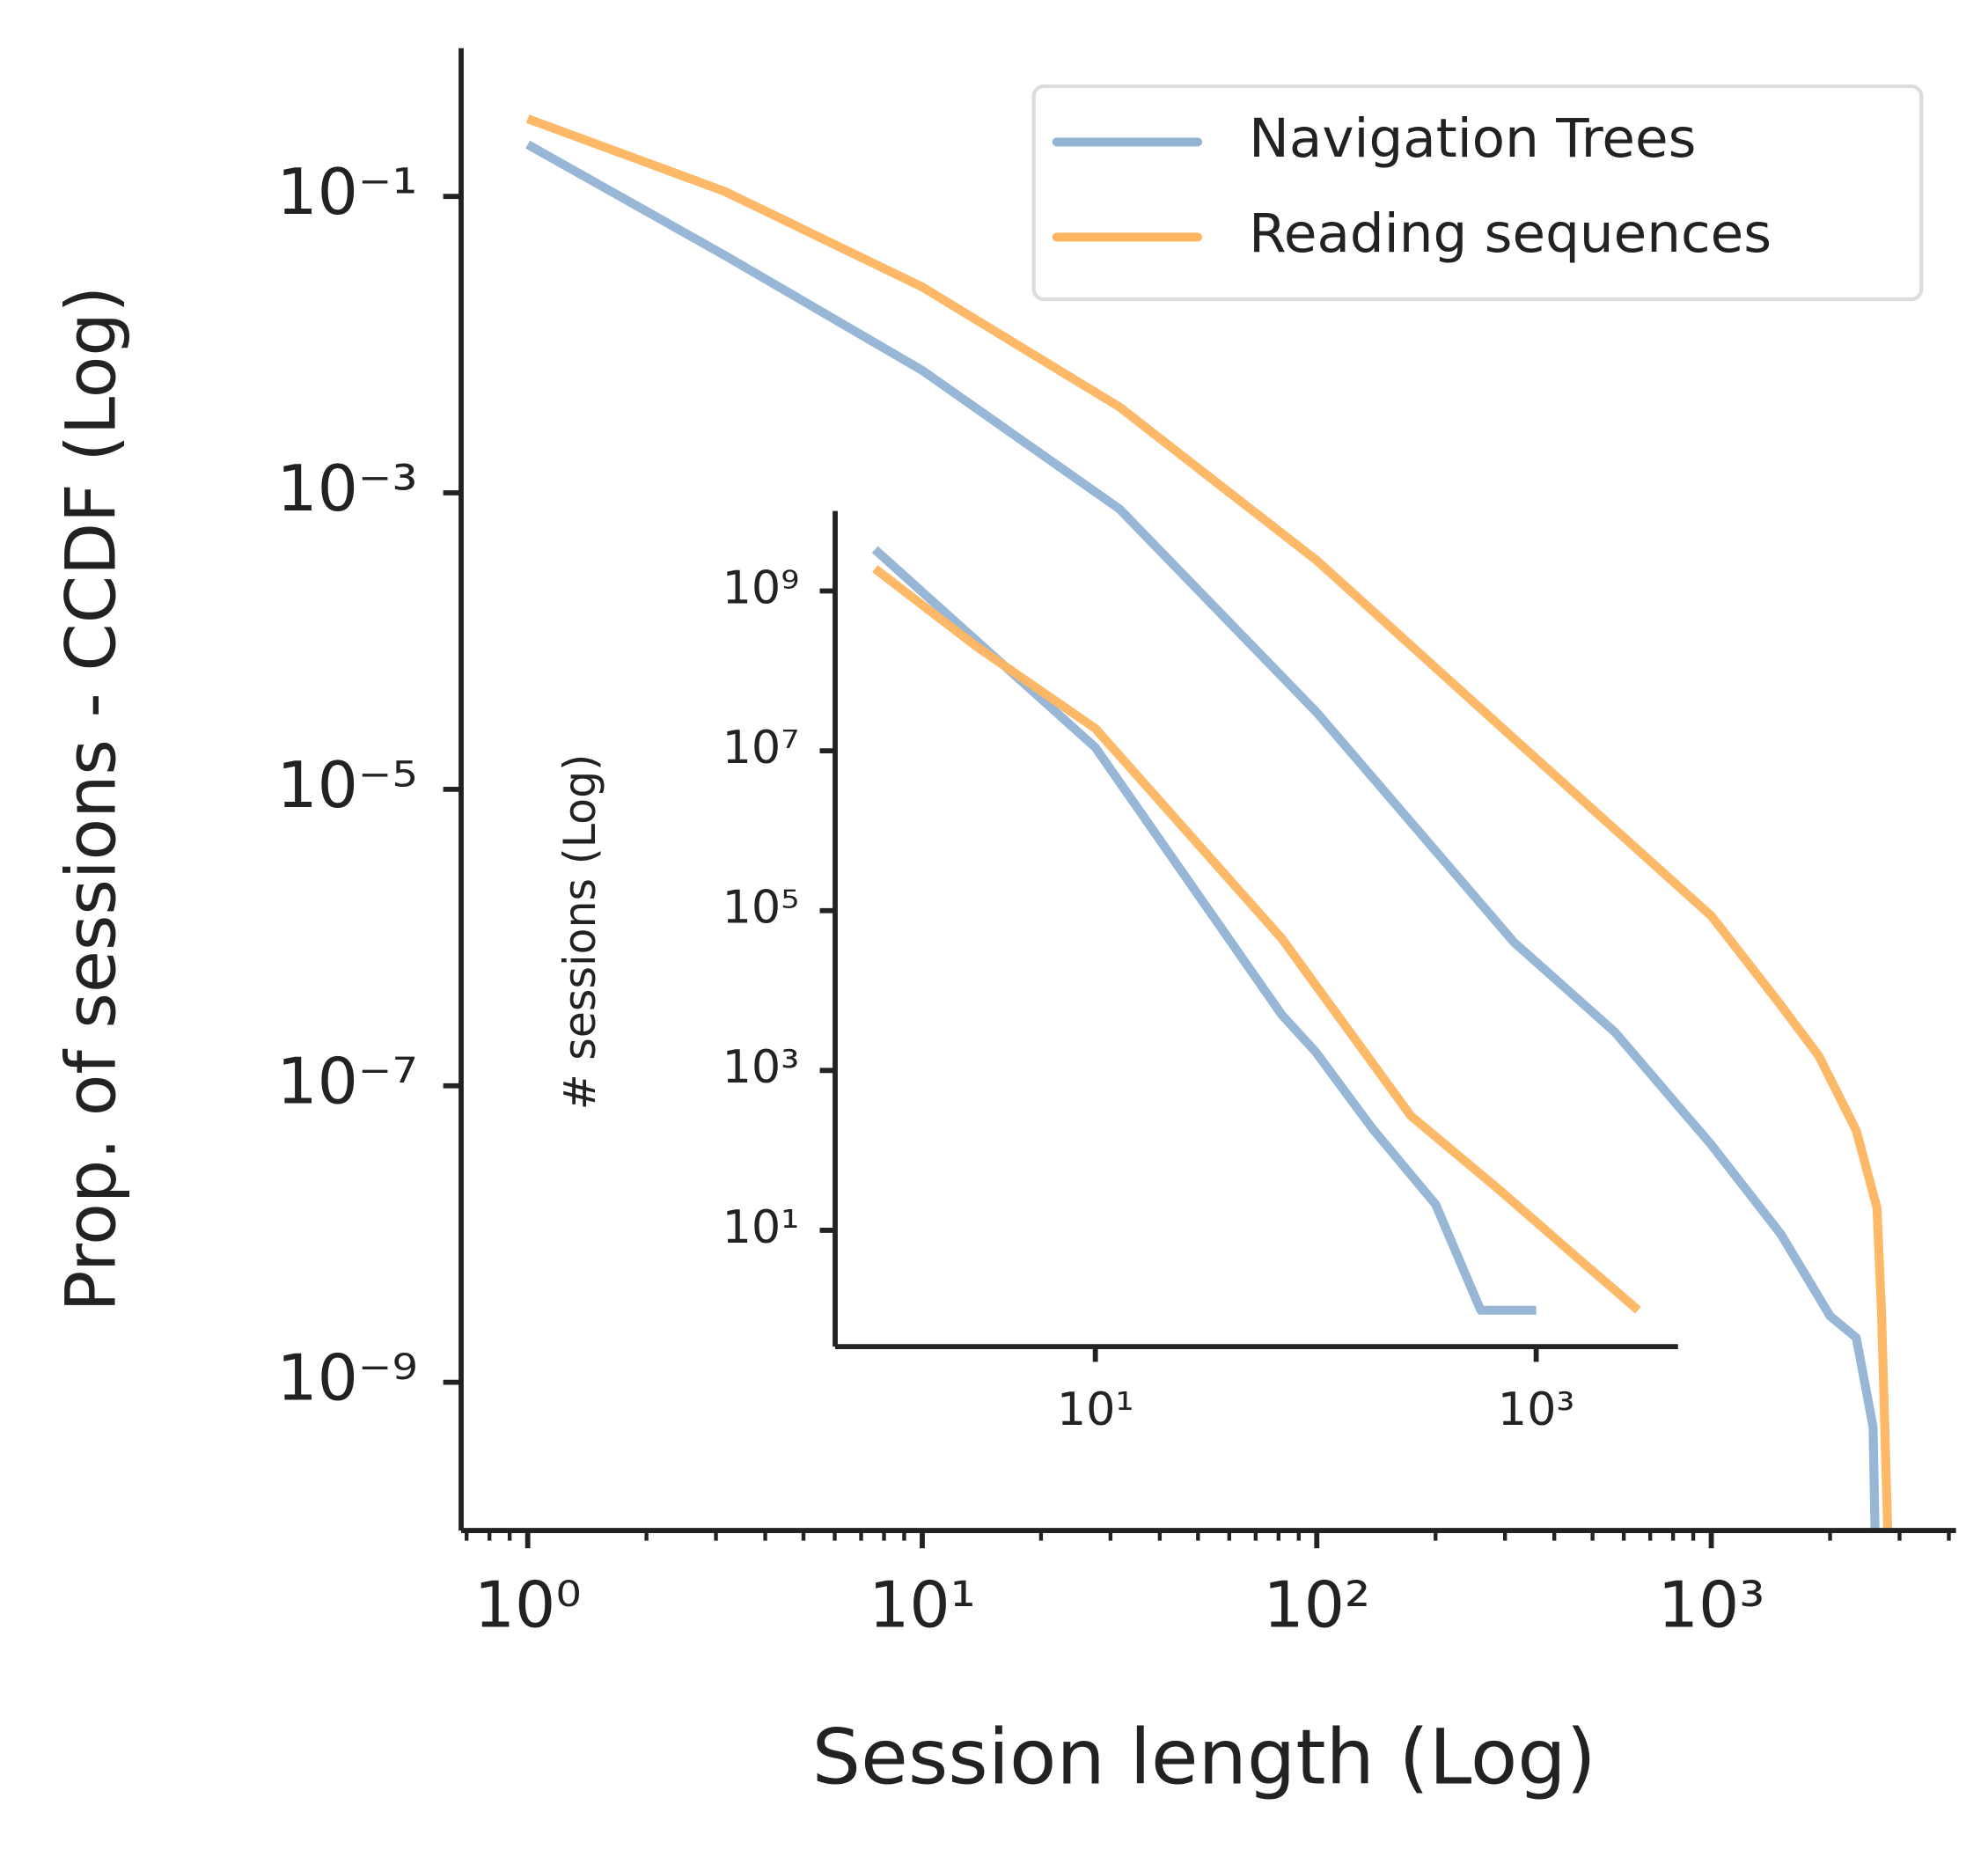  What do you see at coordinates (346, 1082) in the screenshot?
I see `y-tick-label: 10⁻⁷` at bounding box center [346, 1082].